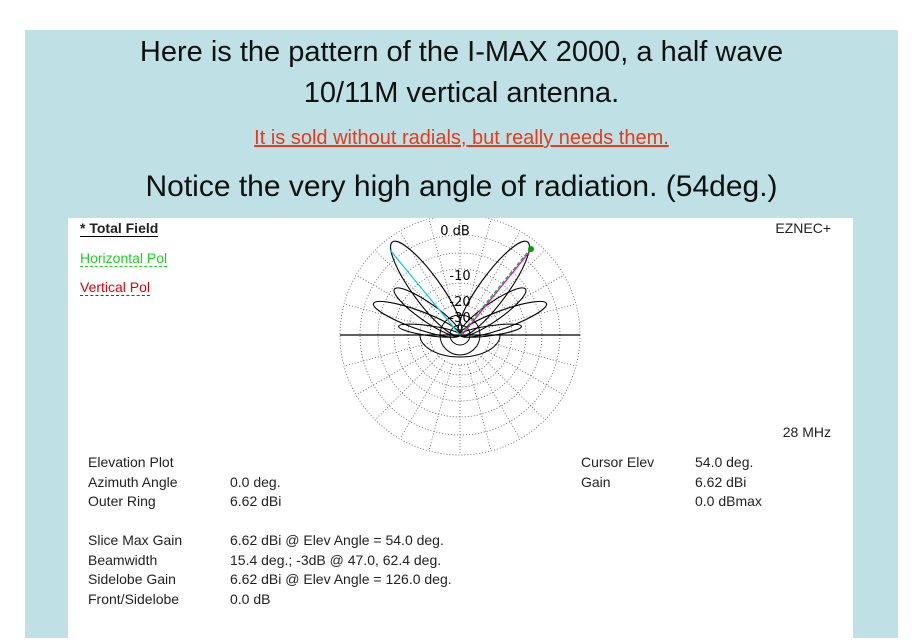  Describe the element at coordinates (459, 276) in the screenshot. I see `ring-label: -10` at that location.